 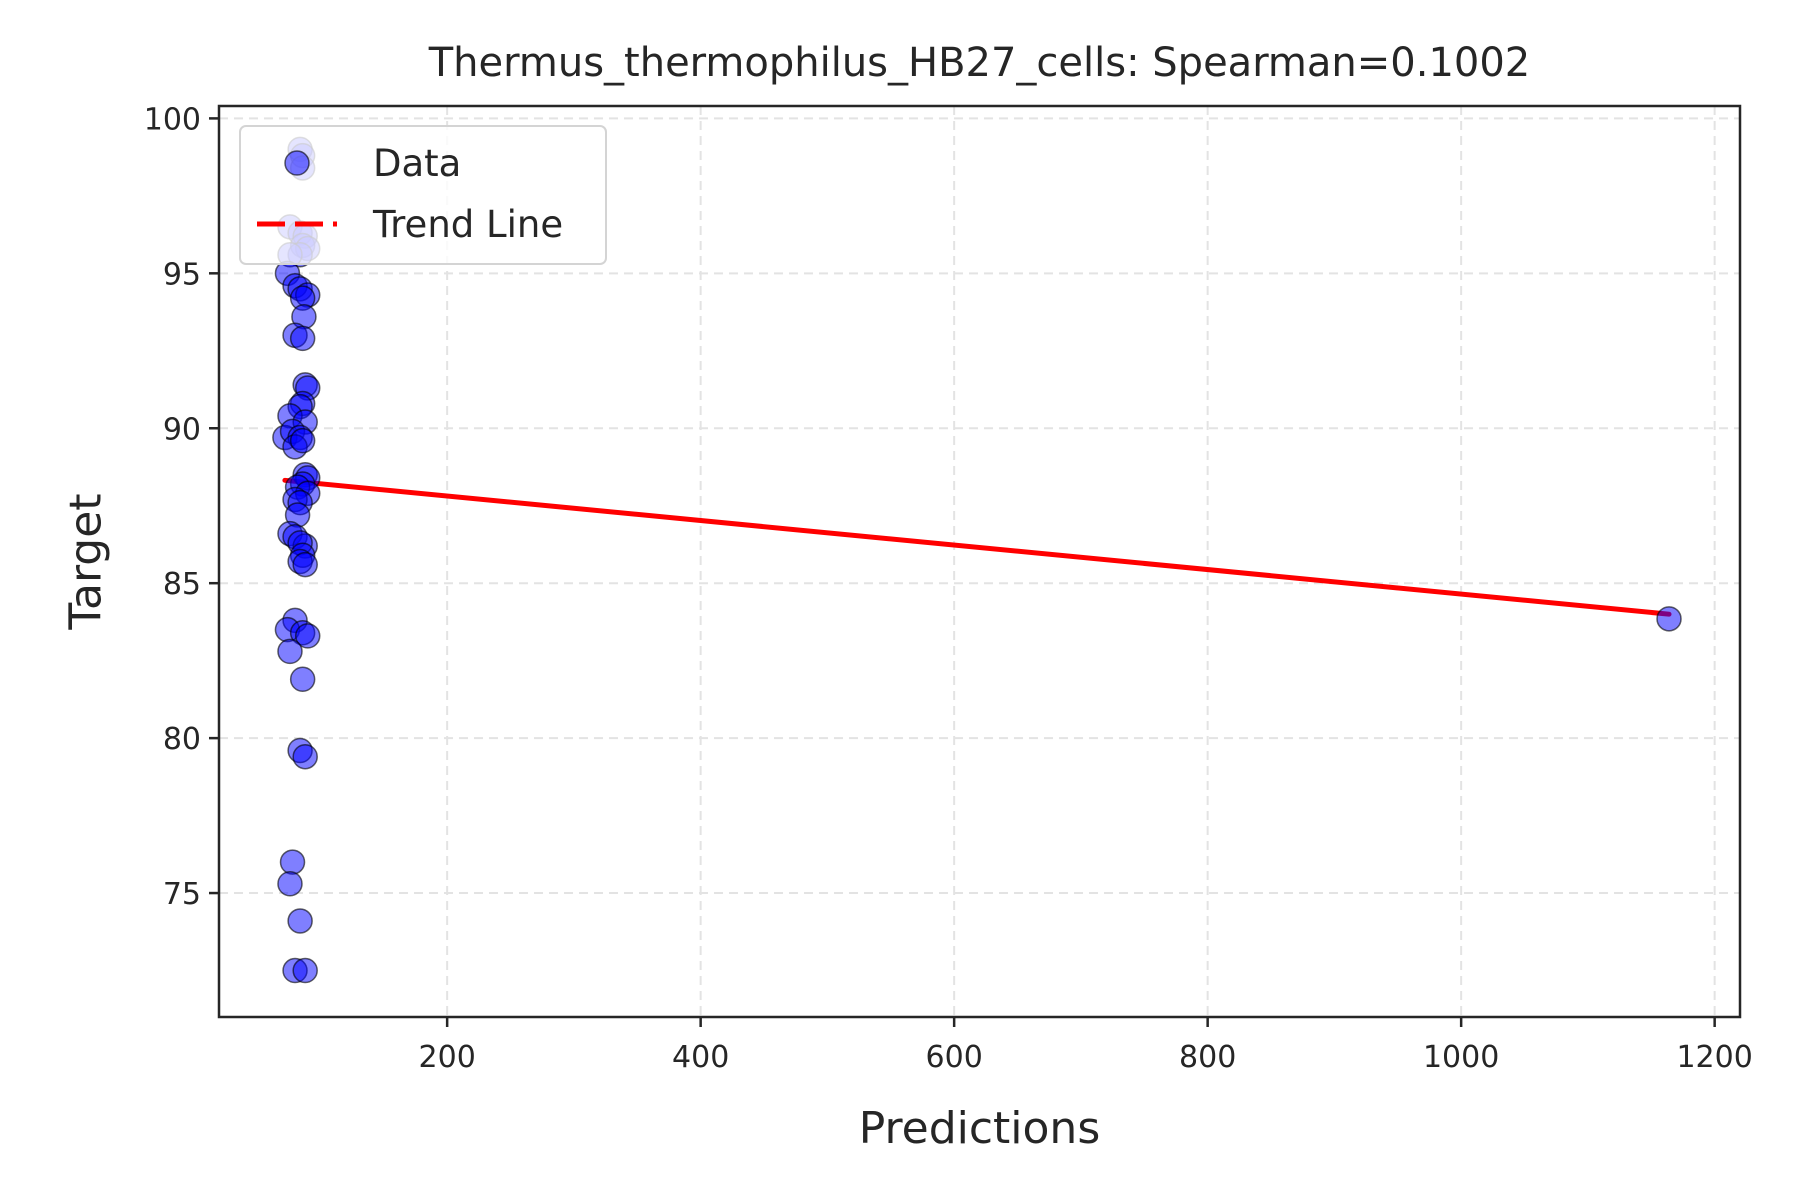 I want to click on x-tick-label: 400, so click(x=700, y=1057).